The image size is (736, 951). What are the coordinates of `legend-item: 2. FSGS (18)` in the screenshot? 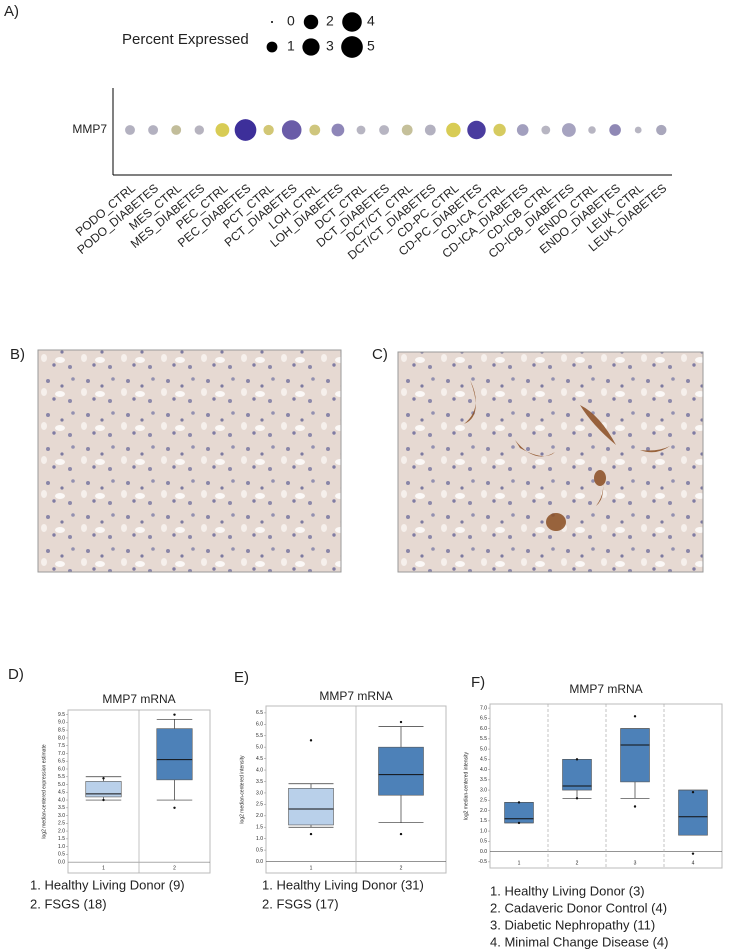 It's located at (68, 903).